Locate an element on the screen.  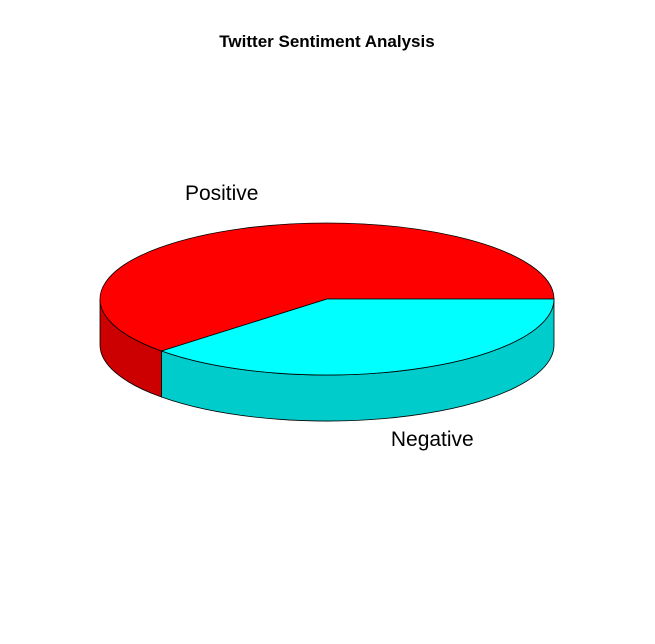
pie-label-positive: Positive is located at coordinates (222, 193).